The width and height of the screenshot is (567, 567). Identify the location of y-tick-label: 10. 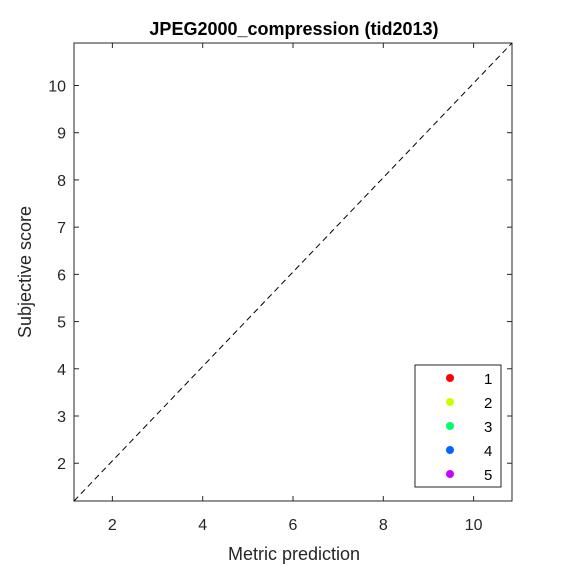
(57, 86).